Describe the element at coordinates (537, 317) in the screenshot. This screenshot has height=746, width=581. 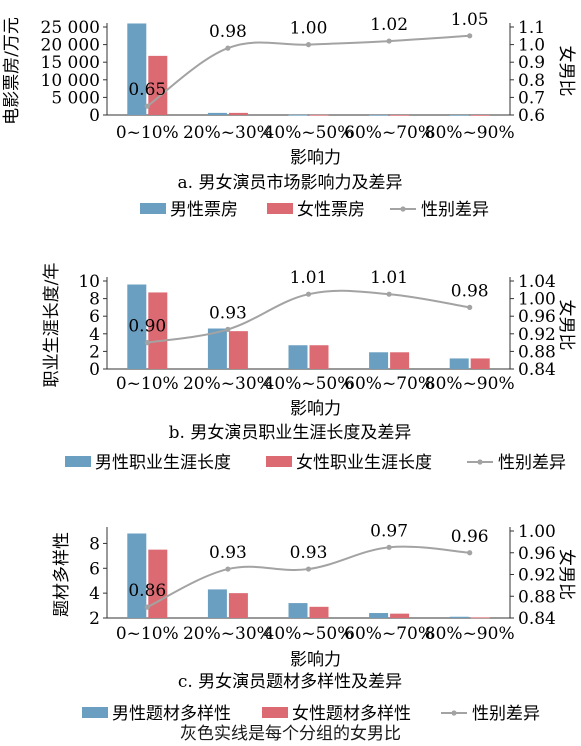
I see `y2-tick-label: 0.96` at that location.